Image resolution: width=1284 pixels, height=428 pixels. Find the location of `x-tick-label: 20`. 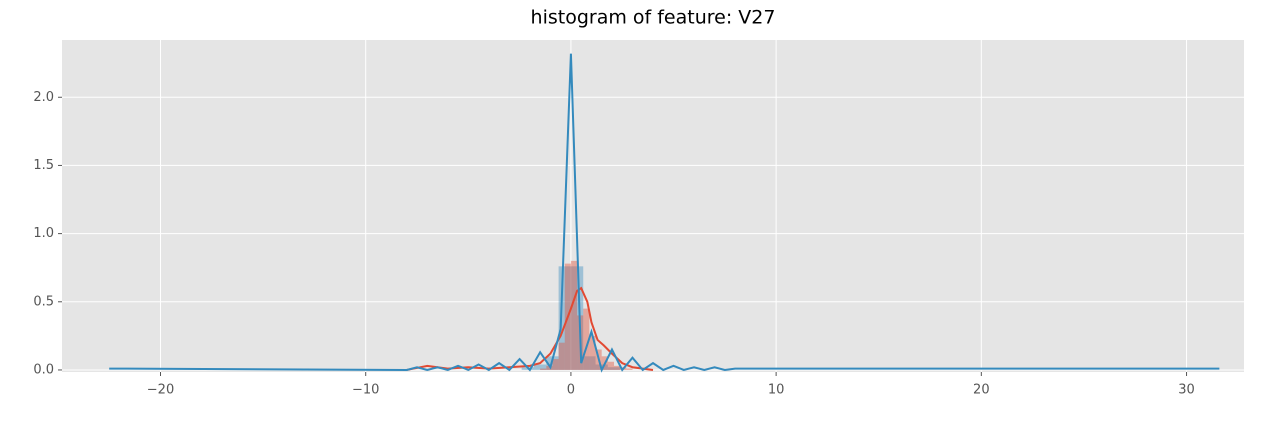

x-tick-label: 20 is located at coordinates (981, 390).